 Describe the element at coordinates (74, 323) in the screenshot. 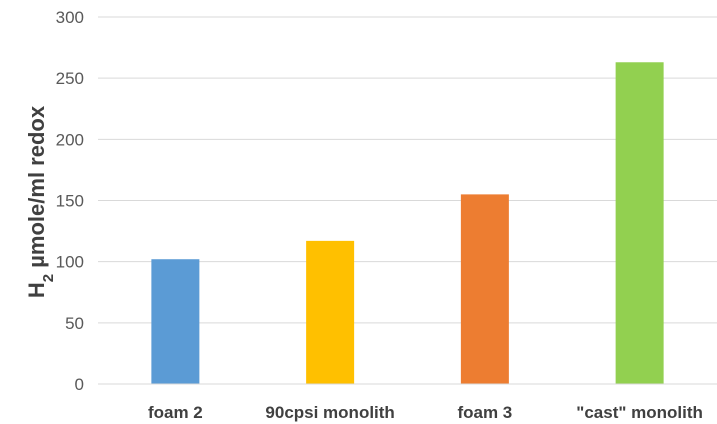

I see `y-tick-label: 50` at that location.